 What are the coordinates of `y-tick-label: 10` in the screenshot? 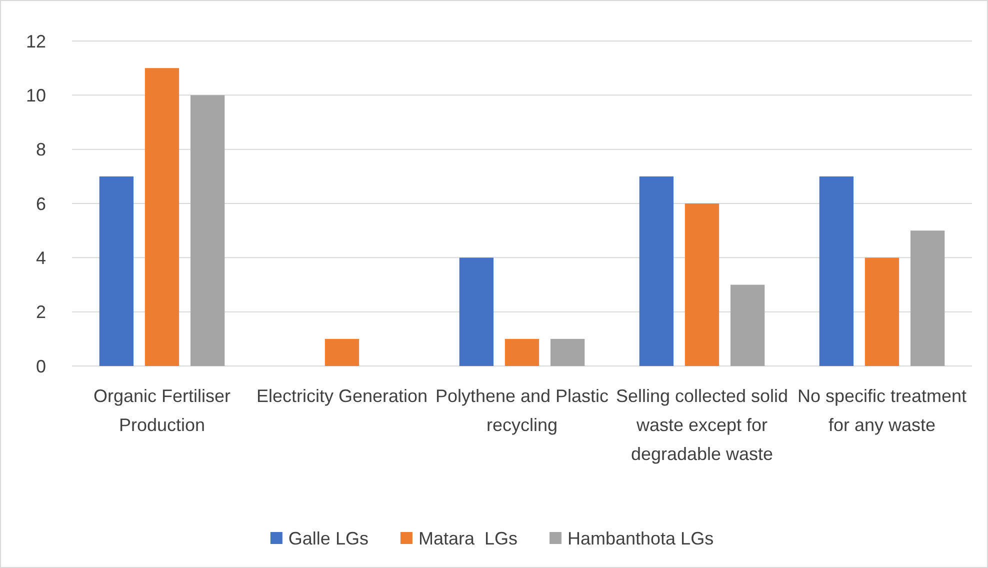 It's located at (36, 95).